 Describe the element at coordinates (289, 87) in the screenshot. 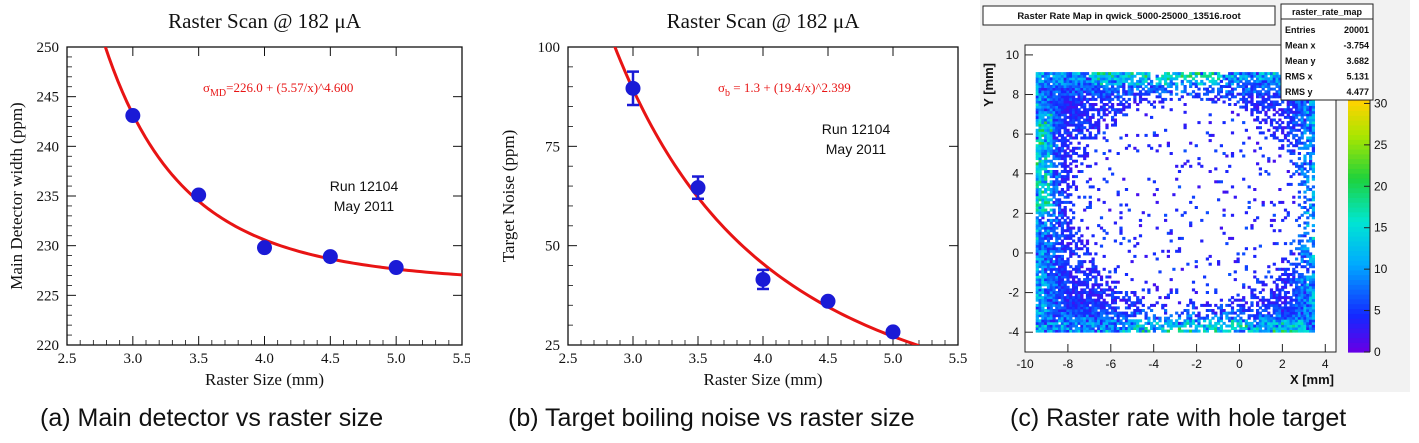

I see `fit-label-formula: =226.0 + (5.57/x)^4.600` at that location.